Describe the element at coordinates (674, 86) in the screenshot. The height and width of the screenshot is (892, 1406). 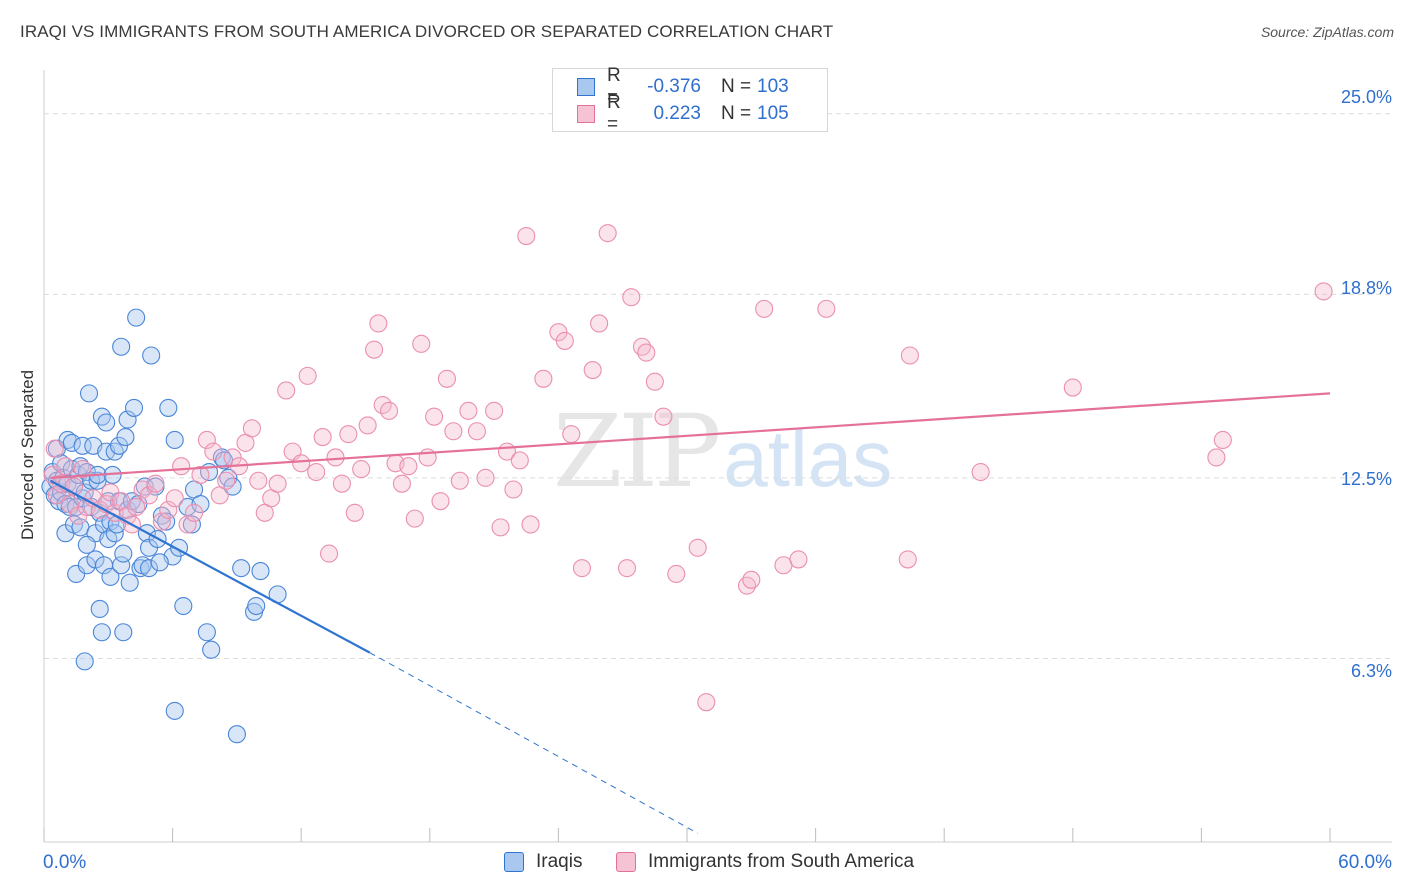
I see `r-value: -0.376` at that location.